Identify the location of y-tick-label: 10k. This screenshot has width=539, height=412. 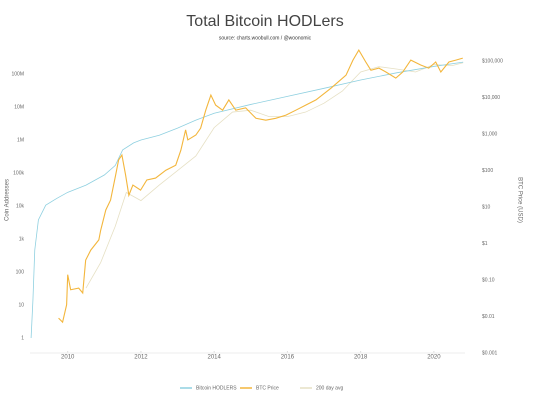
(20, 206).